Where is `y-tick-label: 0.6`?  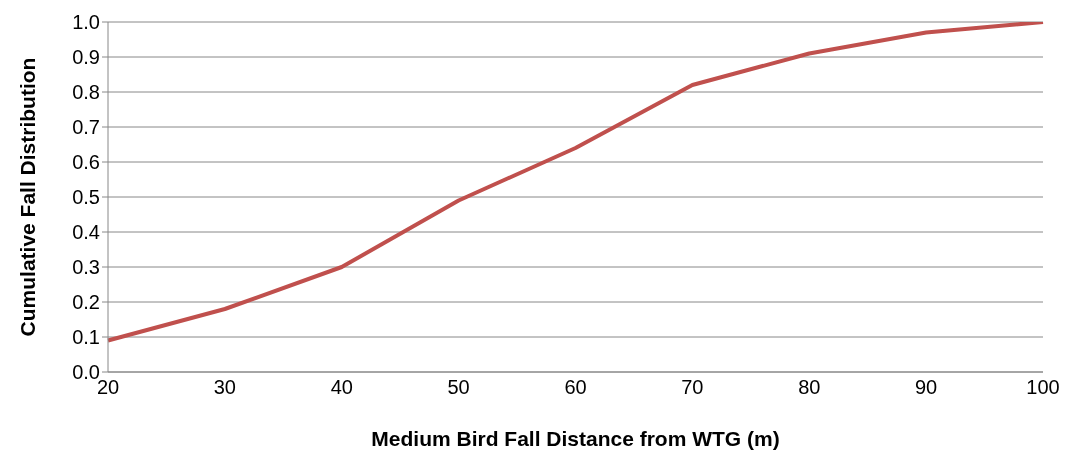 y-tick-label: 0.6 is located at coordinates (86, 162).